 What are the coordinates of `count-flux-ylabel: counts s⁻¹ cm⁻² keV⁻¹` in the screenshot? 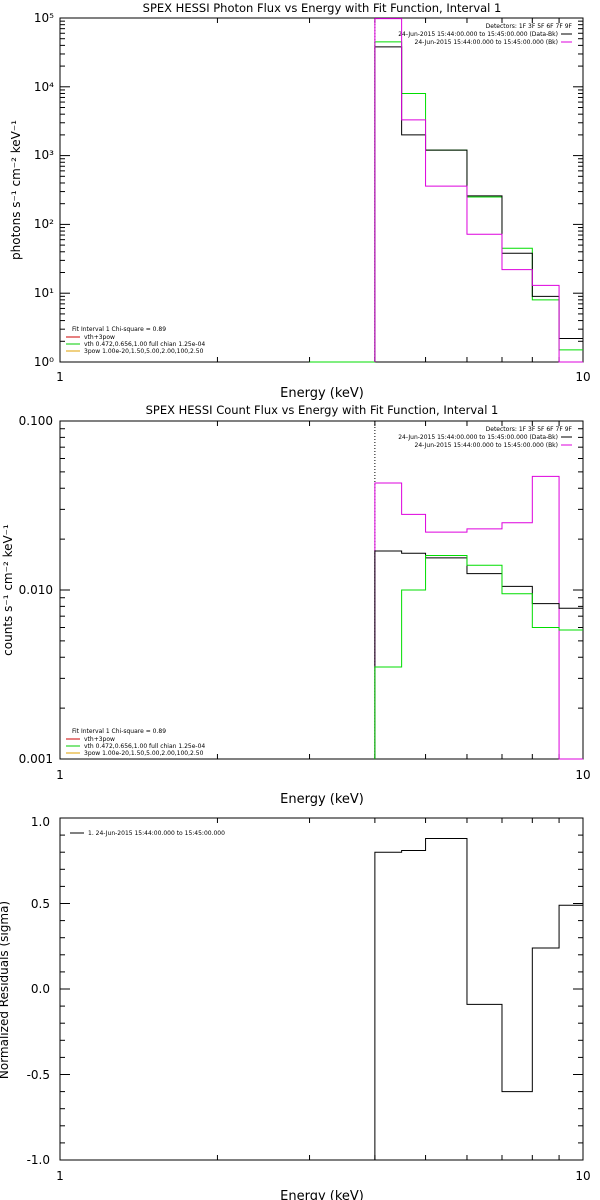 It's located at (8, 590).